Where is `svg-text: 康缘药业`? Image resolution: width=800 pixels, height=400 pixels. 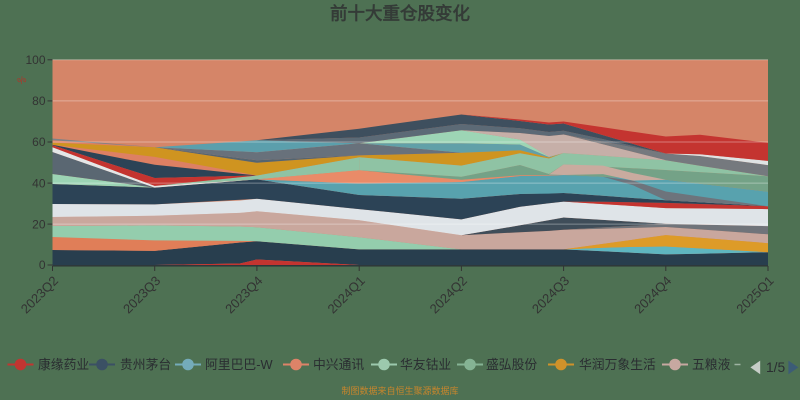
svg-text: 康缘药业 is located at coordinates (63, 364).